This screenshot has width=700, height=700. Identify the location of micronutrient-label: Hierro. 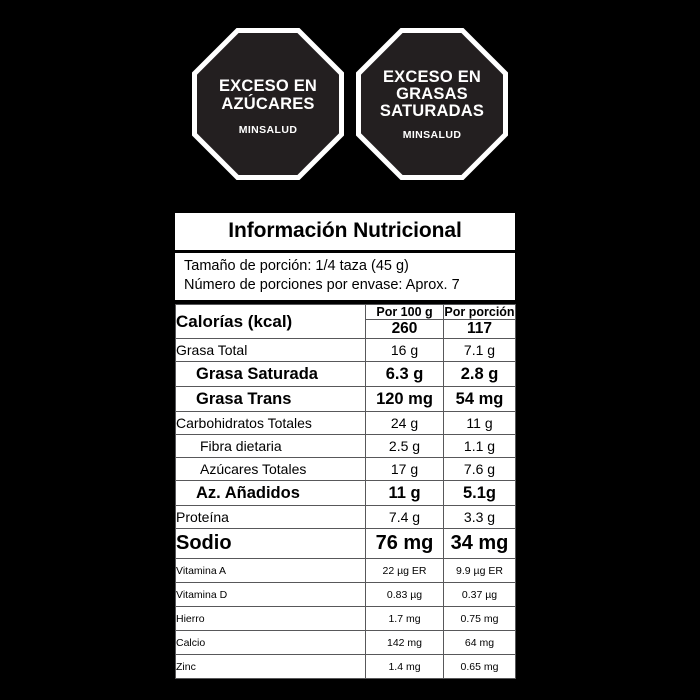
(270, 619).